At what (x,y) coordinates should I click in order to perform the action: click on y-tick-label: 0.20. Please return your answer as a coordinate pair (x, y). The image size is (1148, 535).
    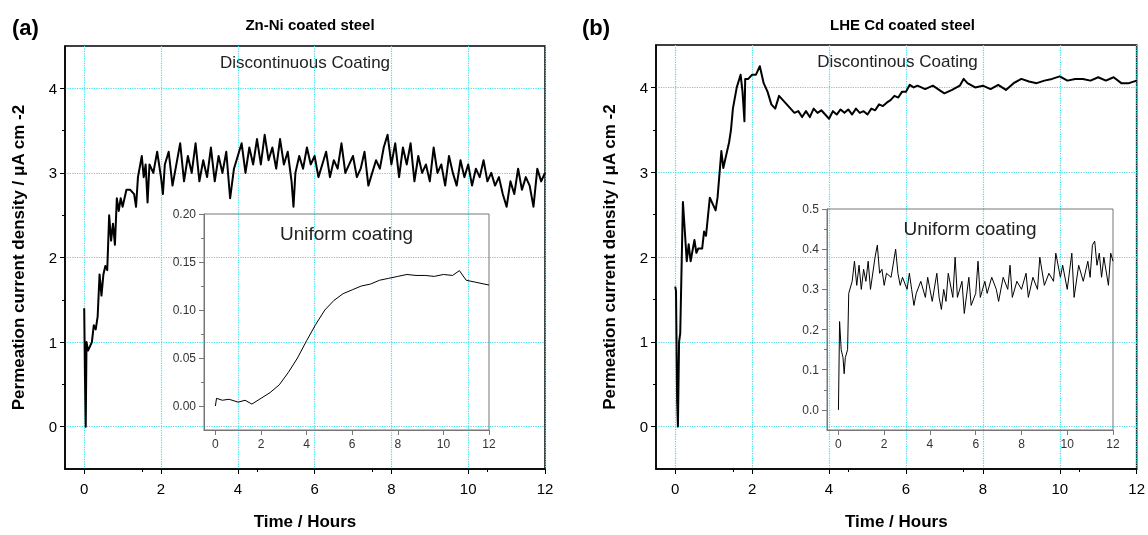
    Looking at the image, I should click on (184, 214).